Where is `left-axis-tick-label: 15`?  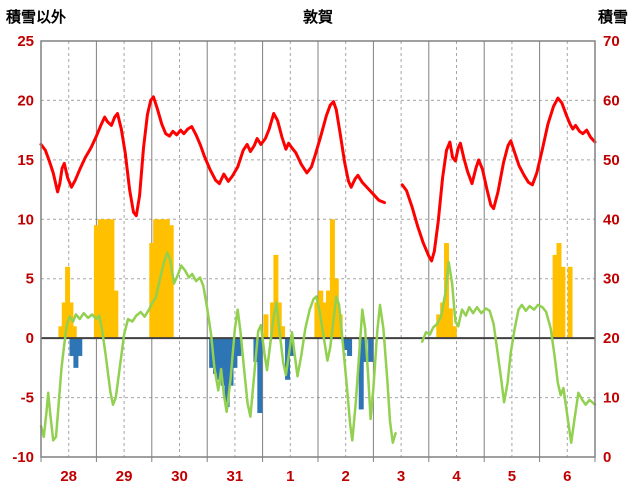
left-axis-tick-label: 15 is located at coordinates (25, 160).